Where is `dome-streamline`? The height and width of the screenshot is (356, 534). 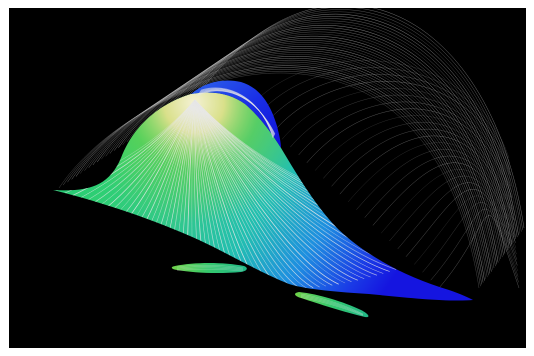 dome-streamline is located at coordinates (237, 113).